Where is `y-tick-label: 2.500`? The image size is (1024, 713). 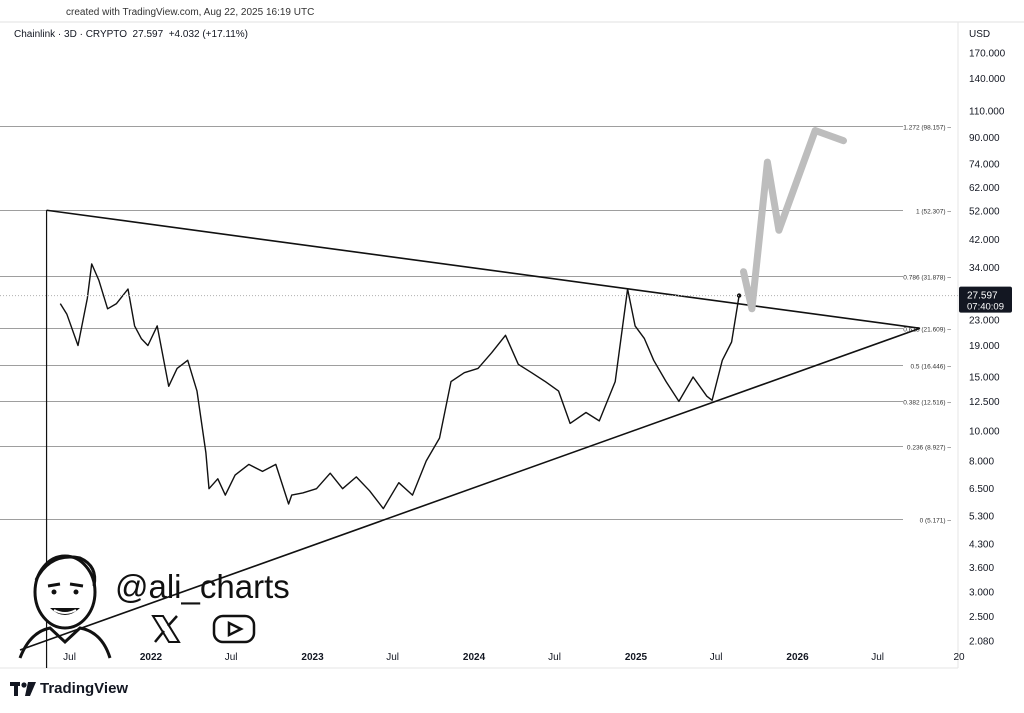 y-tick-label: 2.500 is located at coordinates (981, 617).